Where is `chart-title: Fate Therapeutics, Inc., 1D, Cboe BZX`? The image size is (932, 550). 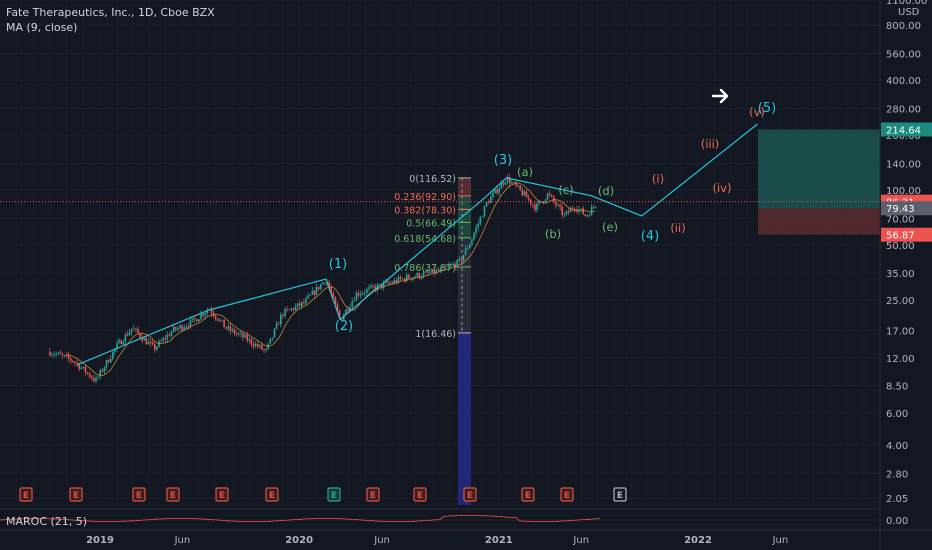
chart-title: Fate Therapeutics, Inc., 1D, Cboe BZX is located at coordinates (110, 12).